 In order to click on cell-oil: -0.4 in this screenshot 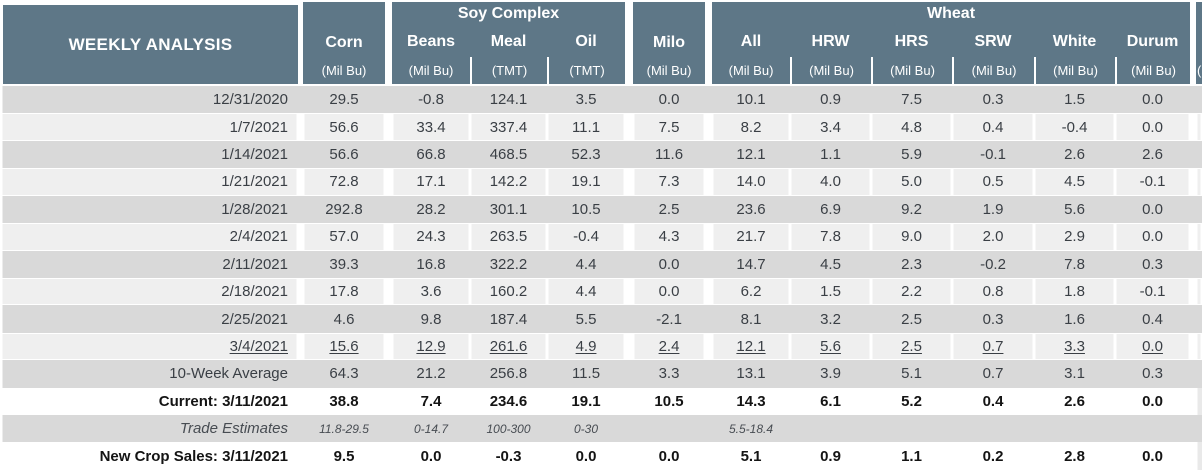, I will do `click(586, 237)`.